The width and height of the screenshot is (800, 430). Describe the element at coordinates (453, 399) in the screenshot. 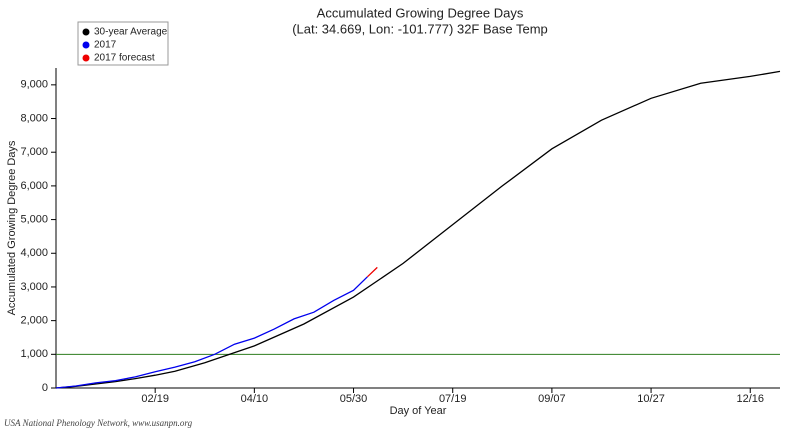

I see `x-tick-label: 07/19` at that location.